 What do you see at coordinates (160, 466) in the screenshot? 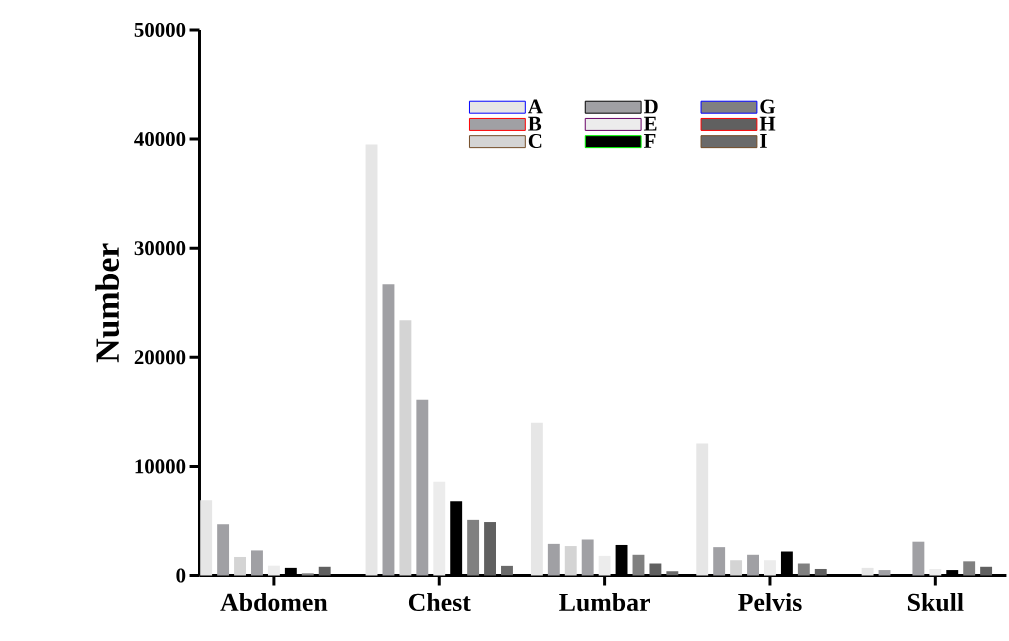
I see `y-tick-label: 10000` at bounding box center [160, 466].